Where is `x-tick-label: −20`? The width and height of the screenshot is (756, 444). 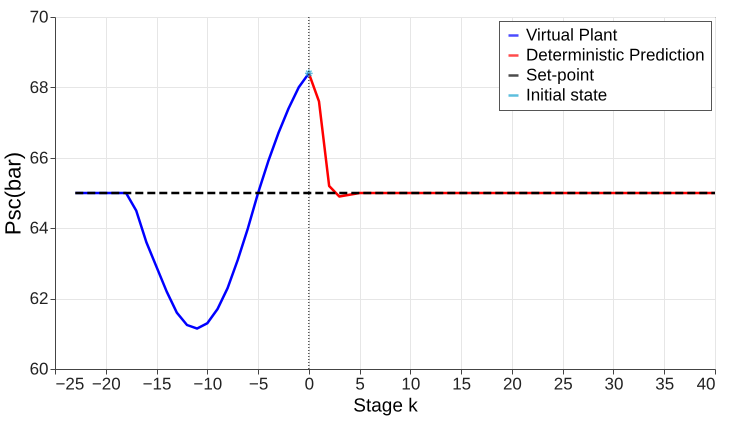 x-tick-label: −20 is located at coordinates (106, 384).